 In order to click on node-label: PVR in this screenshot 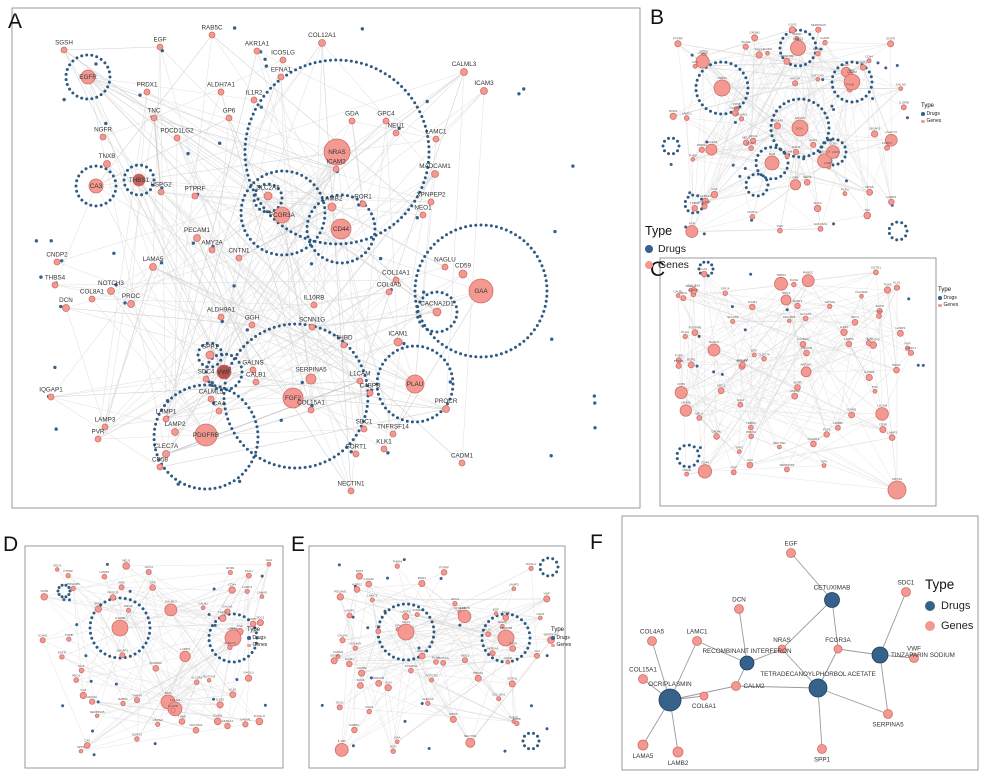, I will do `click(907, 344)`.